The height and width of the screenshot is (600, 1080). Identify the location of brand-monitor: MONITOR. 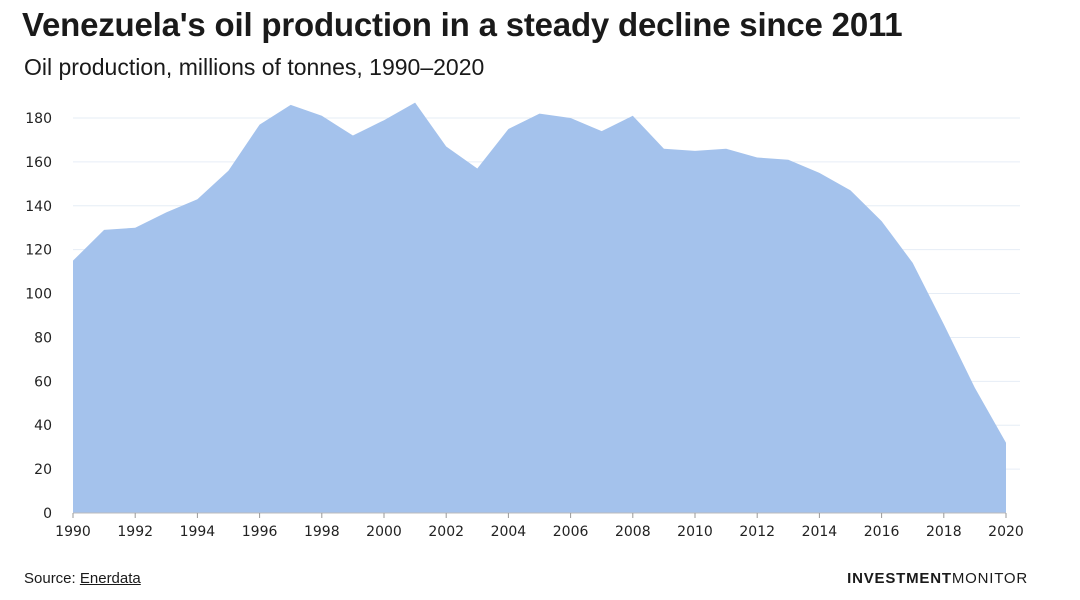
(989, 578).